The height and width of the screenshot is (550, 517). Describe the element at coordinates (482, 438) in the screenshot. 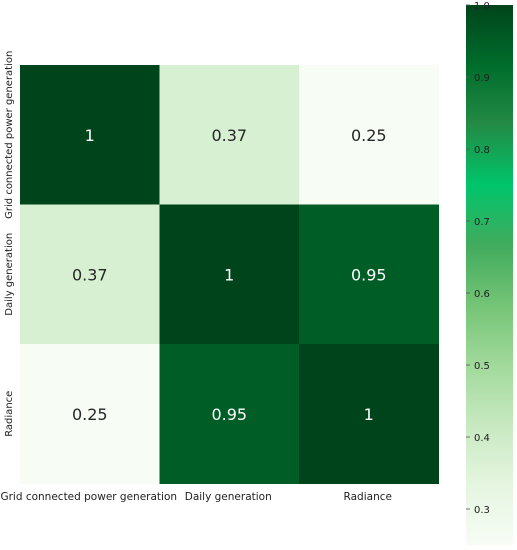

I see `colorbar-tick-label: 0.4` at that location.